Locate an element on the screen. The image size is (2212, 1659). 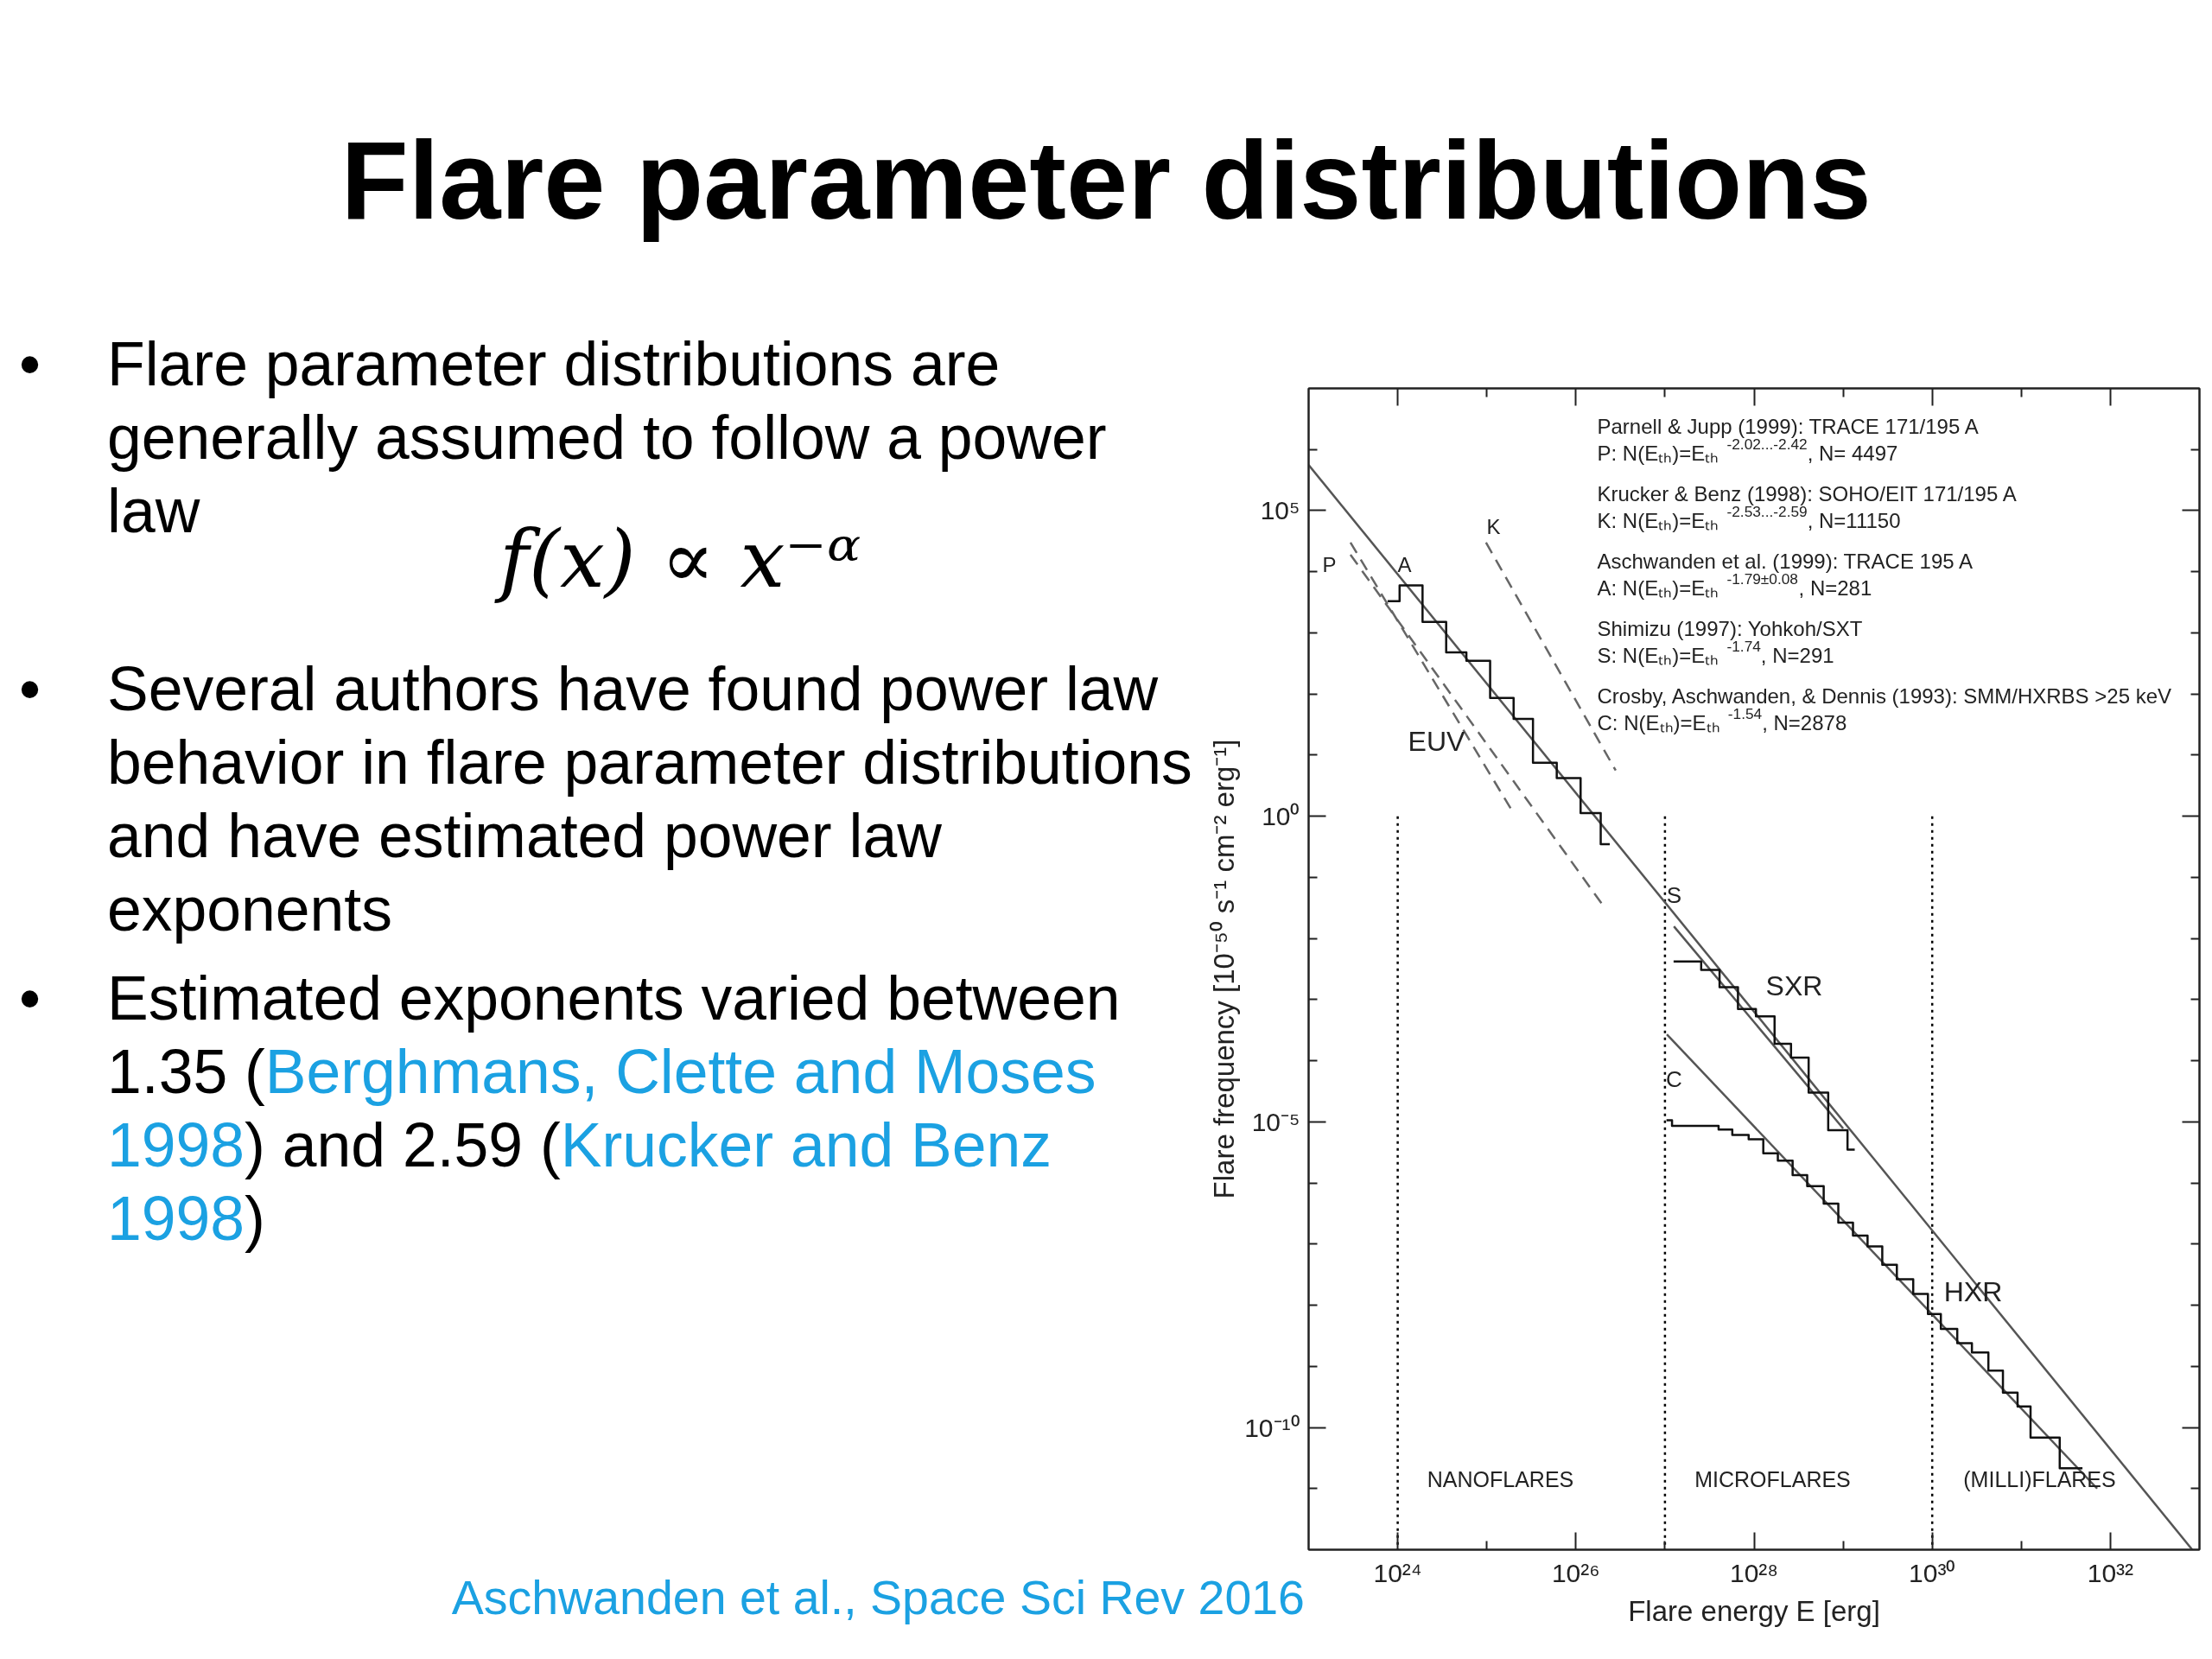
annotation: S is located at coordinates (1674, 894).